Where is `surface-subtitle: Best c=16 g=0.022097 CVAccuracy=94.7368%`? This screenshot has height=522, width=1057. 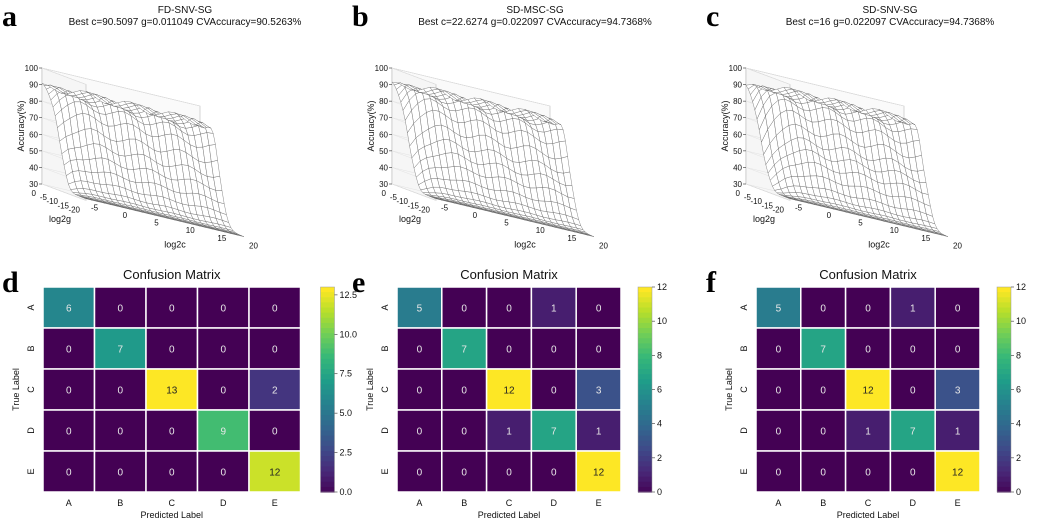 surface-subtitle: Best c=16 g=0.022097 CVAccuracy=94.7368% is located at coordinates (890, 22).